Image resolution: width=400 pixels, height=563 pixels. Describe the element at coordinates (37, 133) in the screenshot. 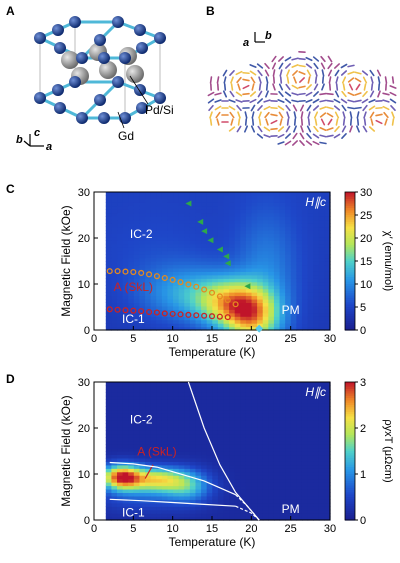

I see `axis-c-label: c` at that location.